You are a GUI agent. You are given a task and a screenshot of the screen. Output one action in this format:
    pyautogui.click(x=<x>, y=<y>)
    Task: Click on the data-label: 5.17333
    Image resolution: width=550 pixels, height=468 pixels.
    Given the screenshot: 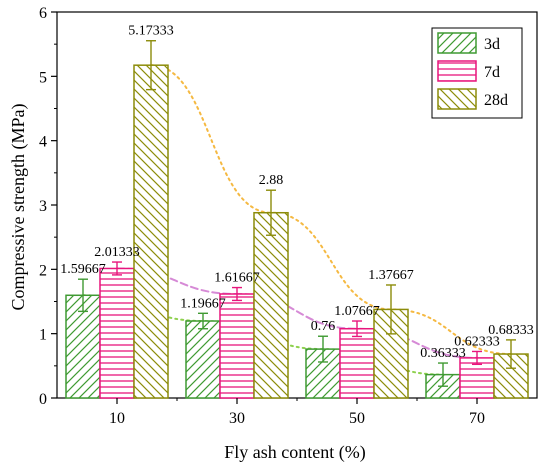 What is the action you would take?
    pyautogui.click(x=151, y=31)
    